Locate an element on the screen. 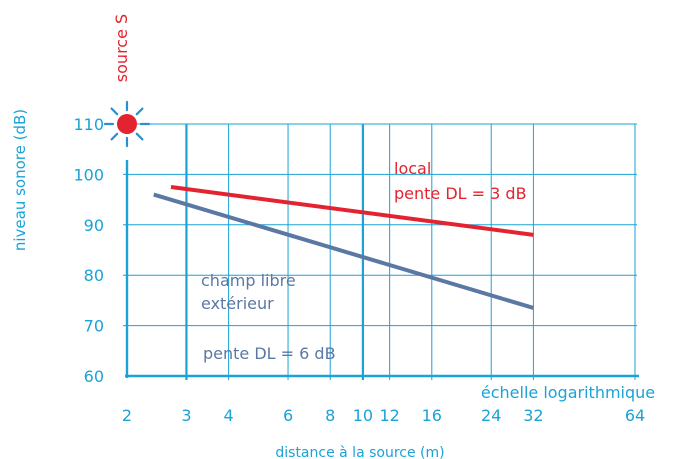  y-tick-label: 100 is located at coordinates (88, 174).